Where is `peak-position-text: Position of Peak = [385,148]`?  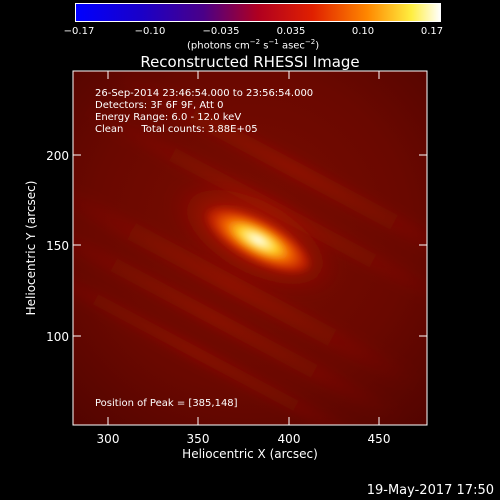 peak-position-text: Position of Peak = [385,148] is located at coordinates (166, 403).